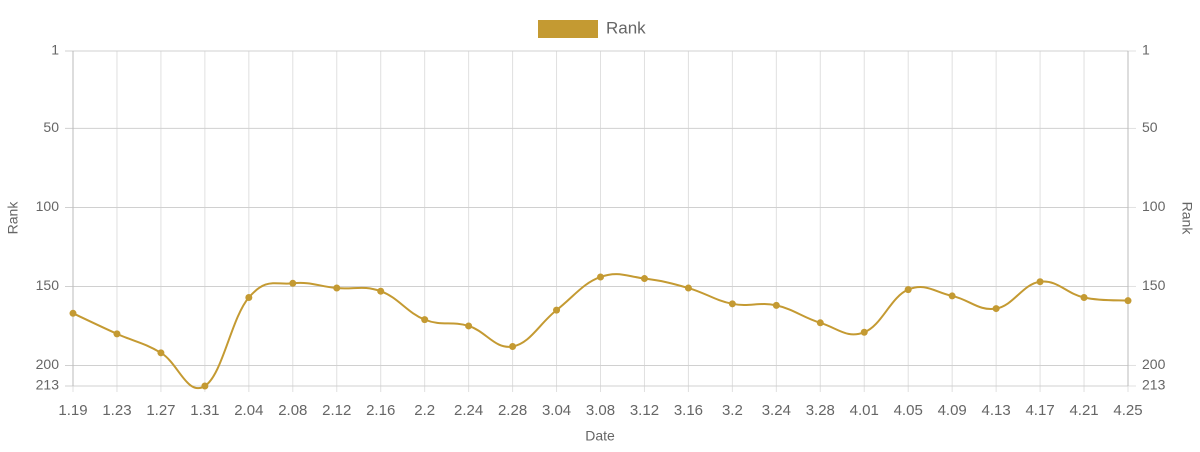 Image resolution: width=1200 pixels, height=452 pixels. Describe the element at coordinates (468, 410) in the screenshot. I see `x-tick-label: 2.24` at that location.